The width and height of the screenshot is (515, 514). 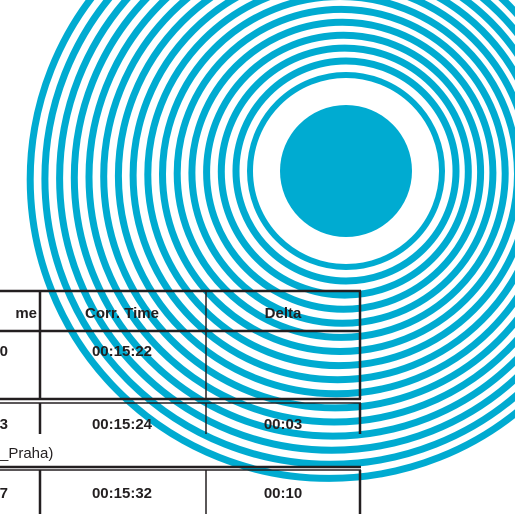 I want to click on row-3-corr-time: 00:15:32, so click(x=122, y=493).